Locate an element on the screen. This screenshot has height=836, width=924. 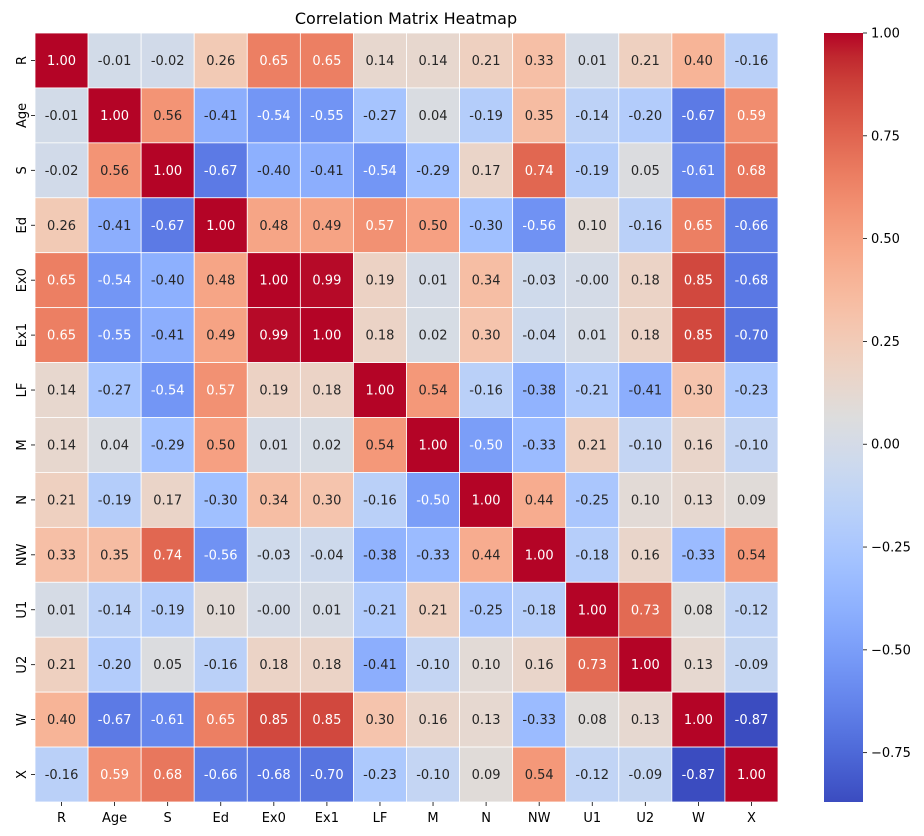
heatmap-cell-Ed-M is located at coordinates (433, 225).